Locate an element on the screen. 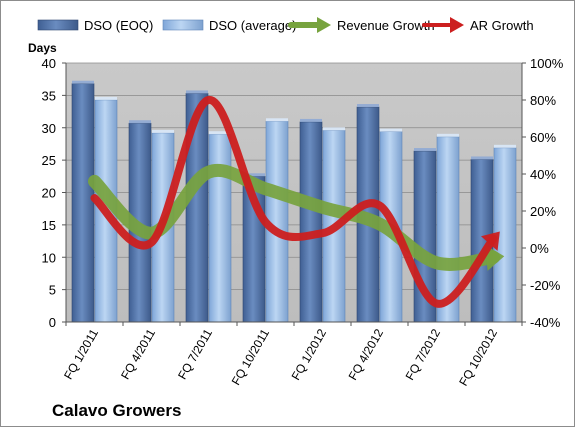 The image size is (575, 427). tick-label: 10 is located at coordinates (49, 257).